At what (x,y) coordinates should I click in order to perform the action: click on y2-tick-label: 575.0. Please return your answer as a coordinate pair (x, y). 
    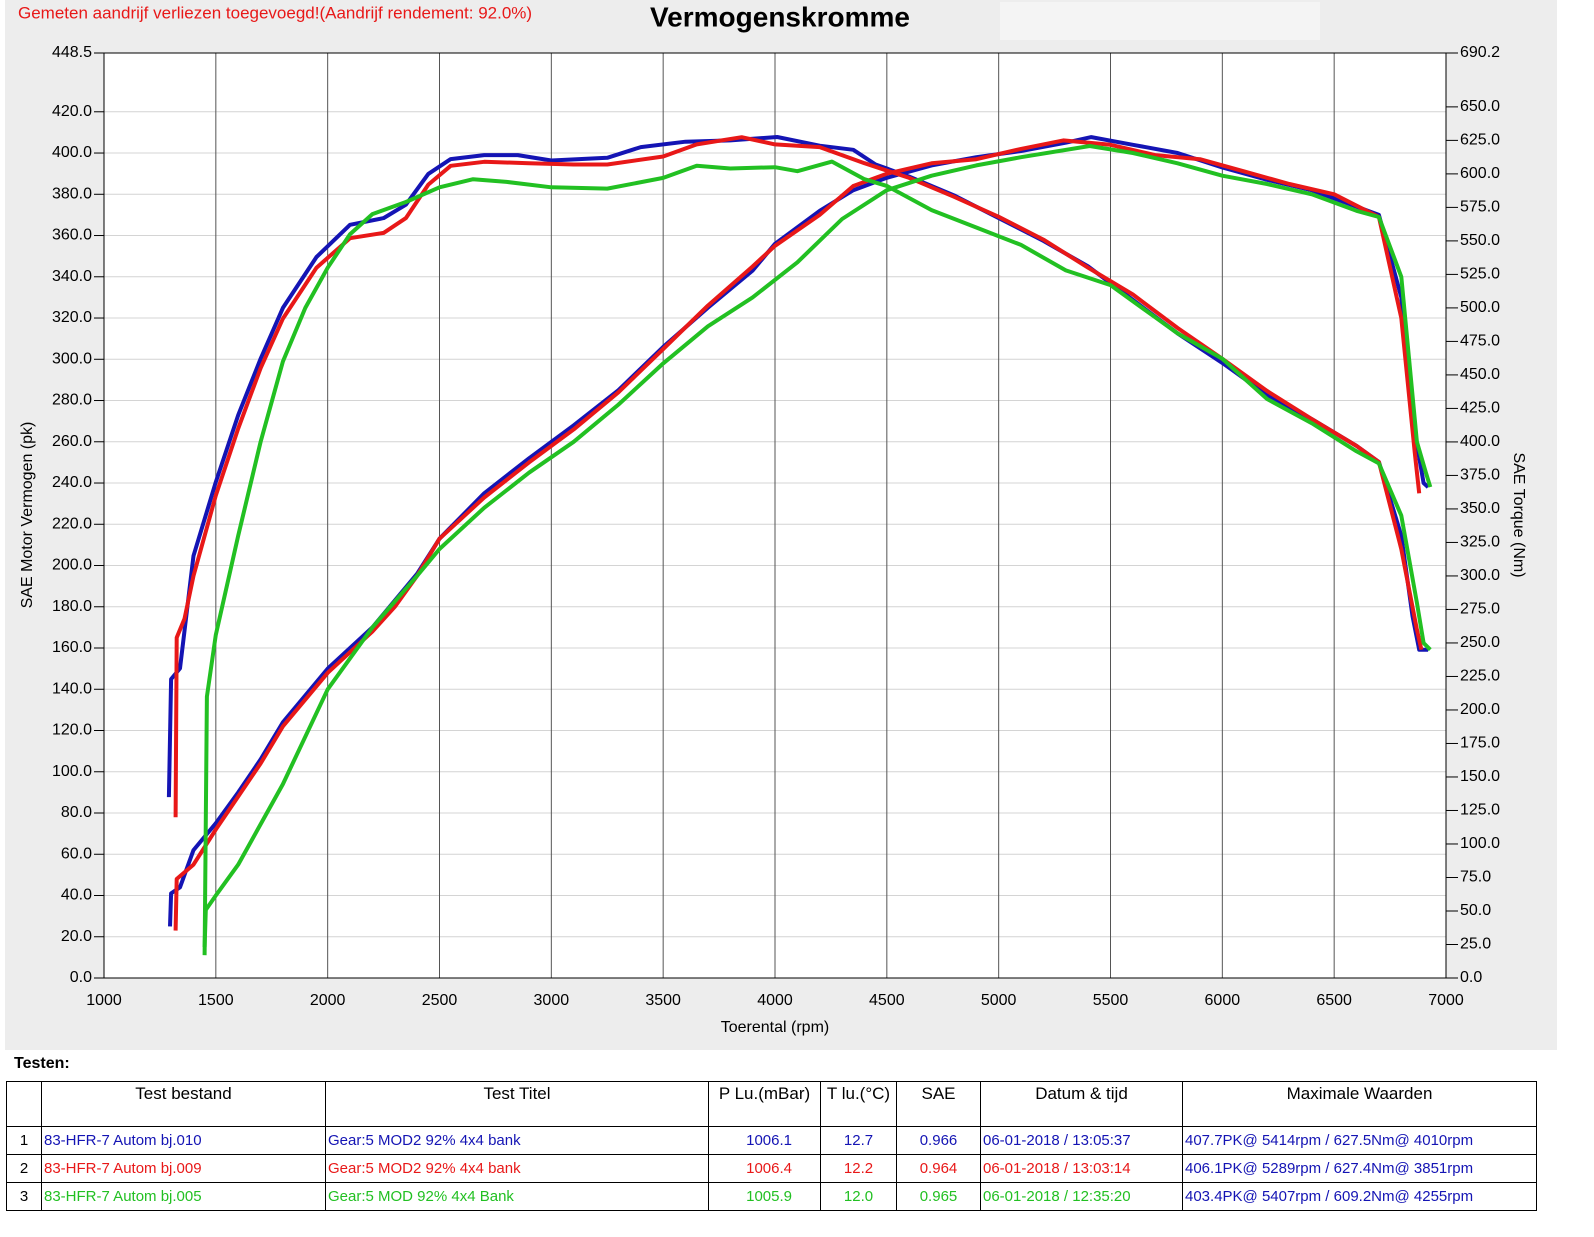
    Looking at the image, I should click on (1480, 207).